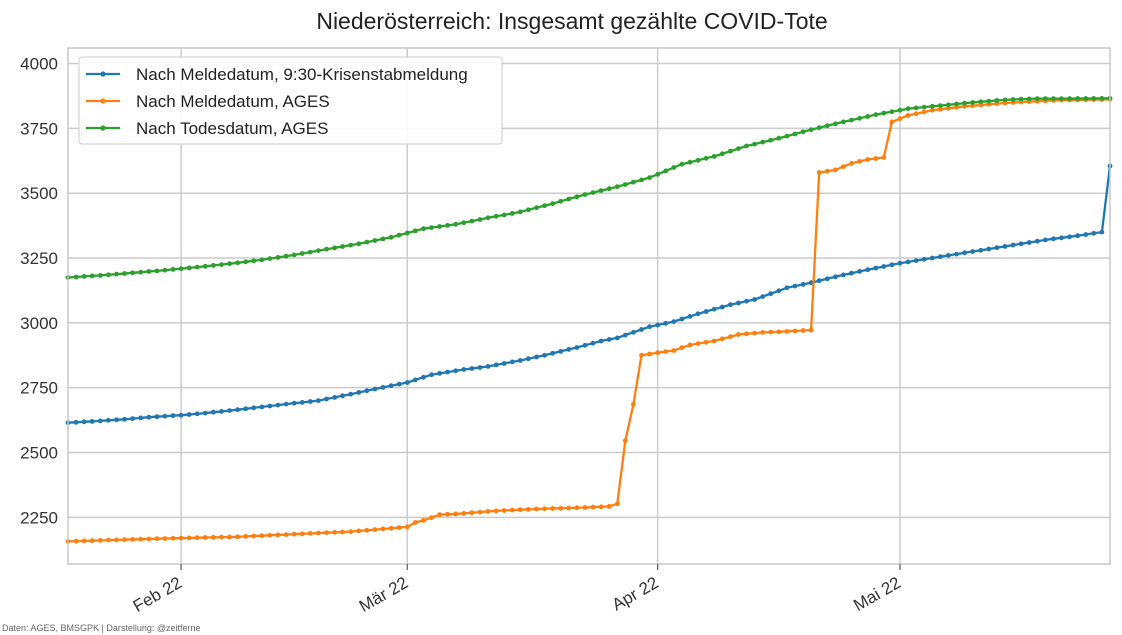 The height and width of the screenshot is (635, 1122). What do you see at coordinates (39, 323) in the screenshot?
I see `y-tick-label: 3000` at bounding box center [39, 323].